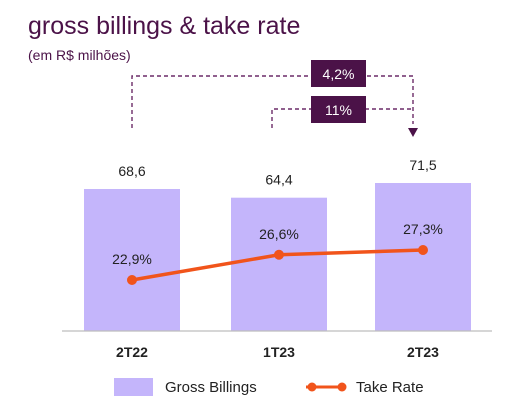  Describe the element at coordinates (423, 257) in the screenshot. I see `bar-2T23` at that location.